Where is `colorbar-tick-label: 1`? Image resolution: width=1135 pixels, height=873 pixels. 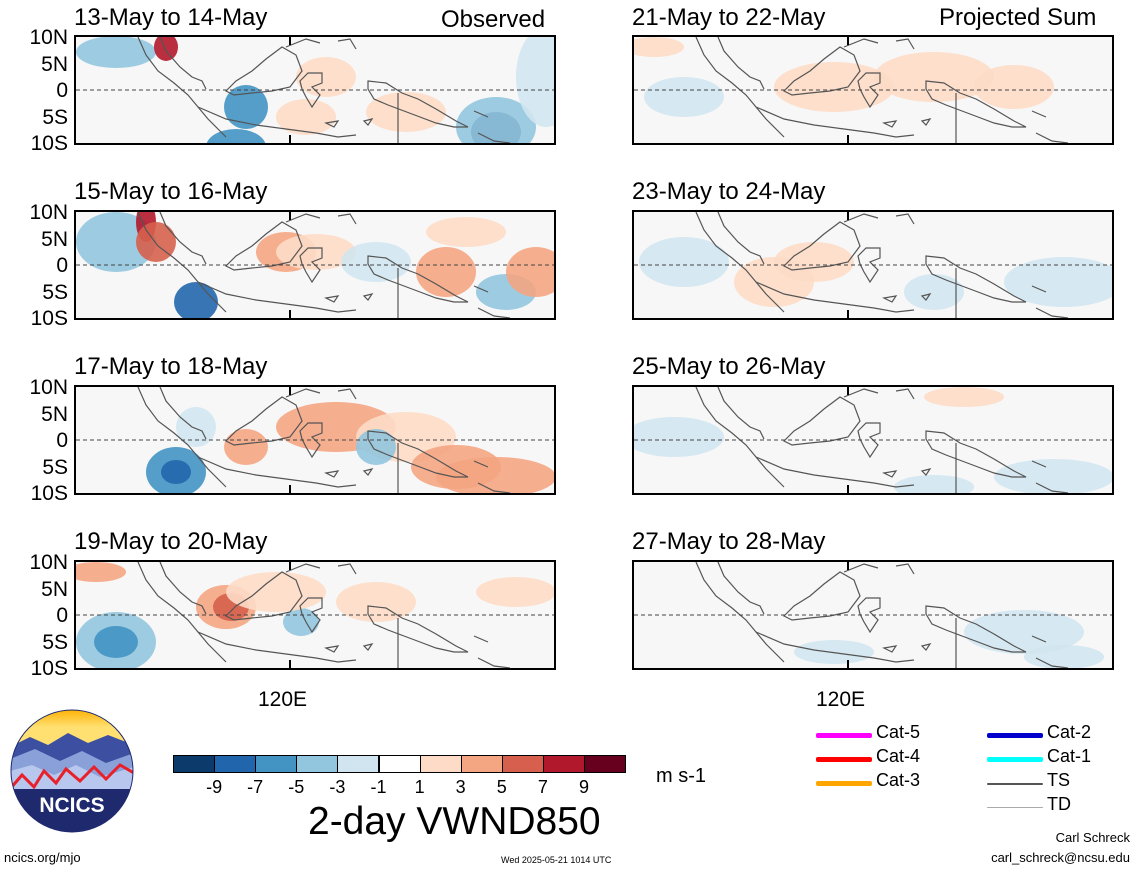
colorbar-tick-label: 1 is located at coordinates (419, 787).